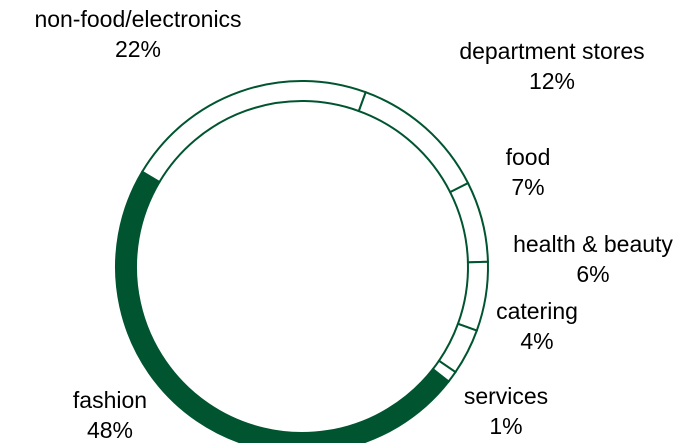  What do you see at coordinates (253, 132) in the screenshot?
I see `slice-non-food-electronics` at bounding box center [253, 132].